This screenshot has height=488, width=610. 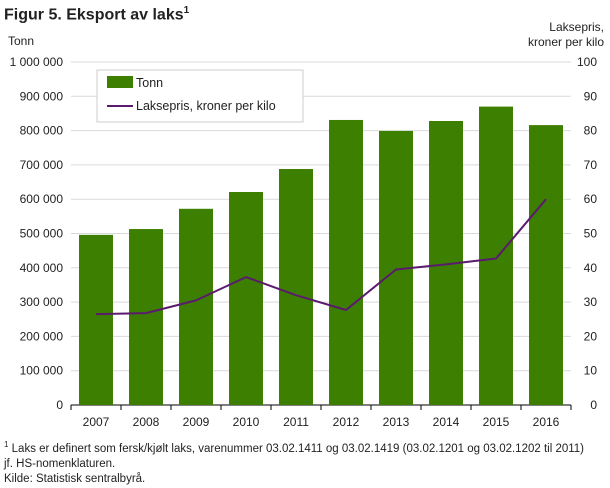 I want to click on y-right-axis-label: Laksepris,, so click(x=576, y=27).